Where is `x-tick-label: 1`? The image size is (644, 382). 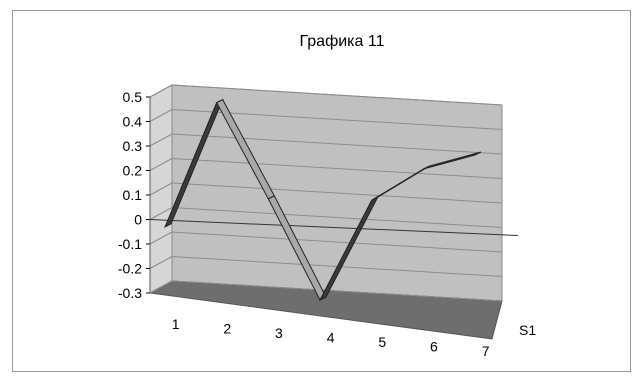 x-tick-label: 1 is located at coordinates (176, 324).